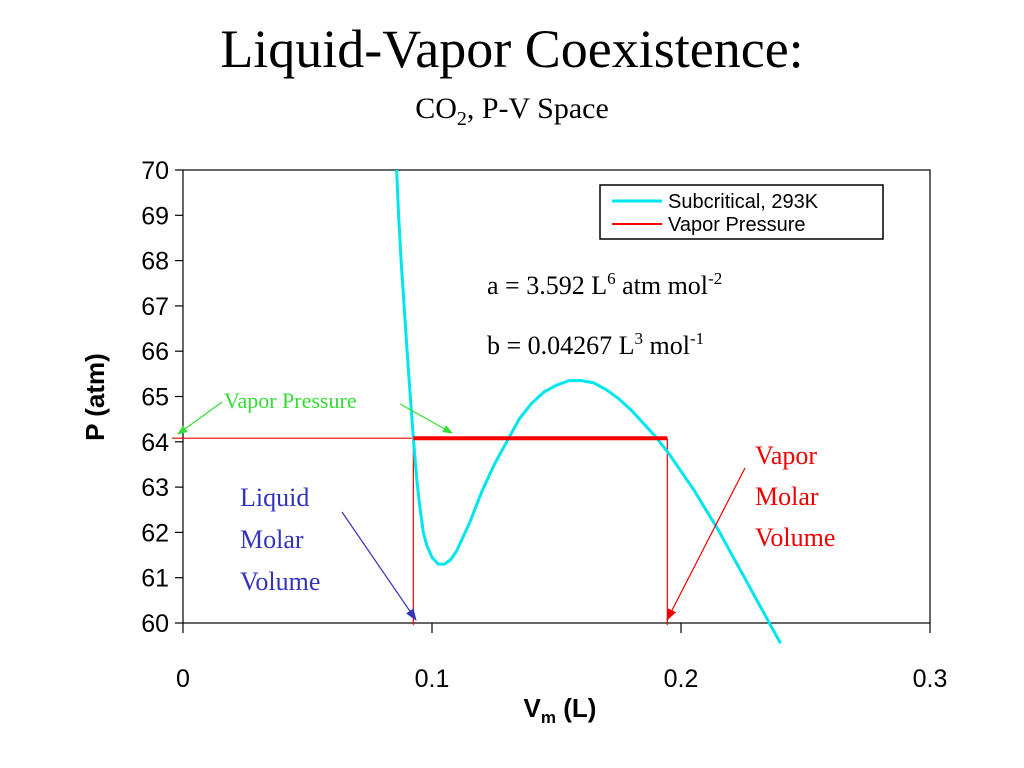  Describe the element at coordinates (290, 400) in the screenshot. I see `vapor-pressure-annotation: Vapor Pressure` at that location.